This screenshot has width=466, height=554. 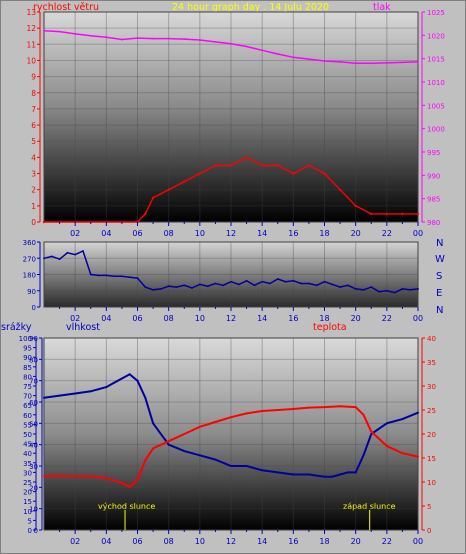 I want to click on y-tick-label: 8, so click(x=33, y=93).